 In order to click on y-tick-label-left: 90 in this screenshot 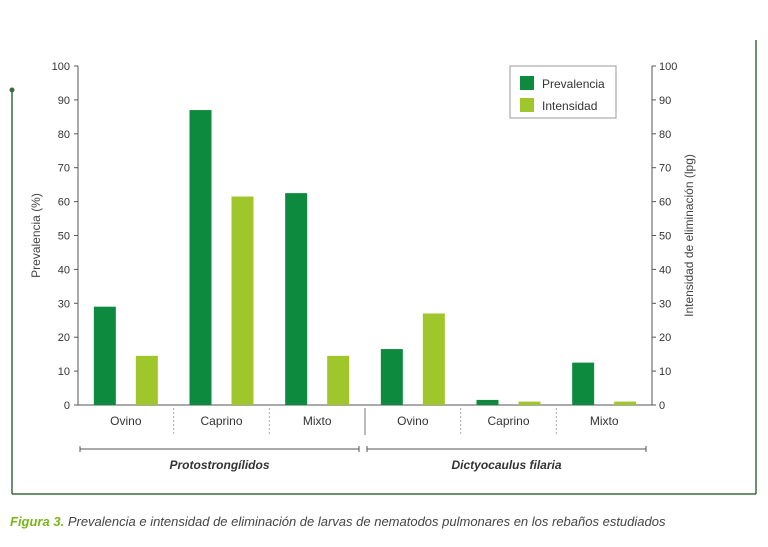, I will do `click(64, 101)`.